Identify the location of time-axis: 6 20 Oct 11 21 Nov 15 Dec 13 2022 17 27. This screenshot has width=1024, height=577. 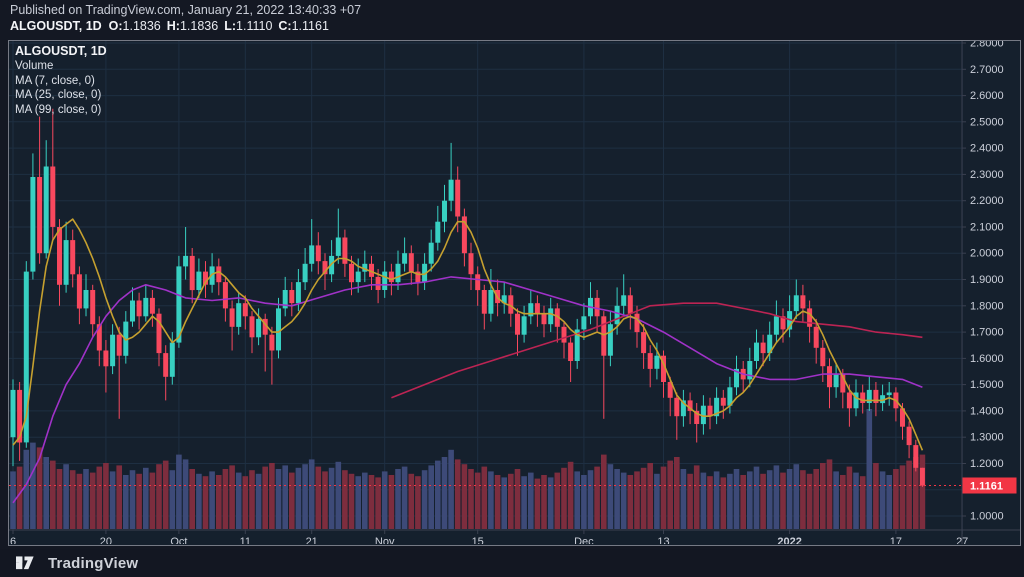
(489, 537).